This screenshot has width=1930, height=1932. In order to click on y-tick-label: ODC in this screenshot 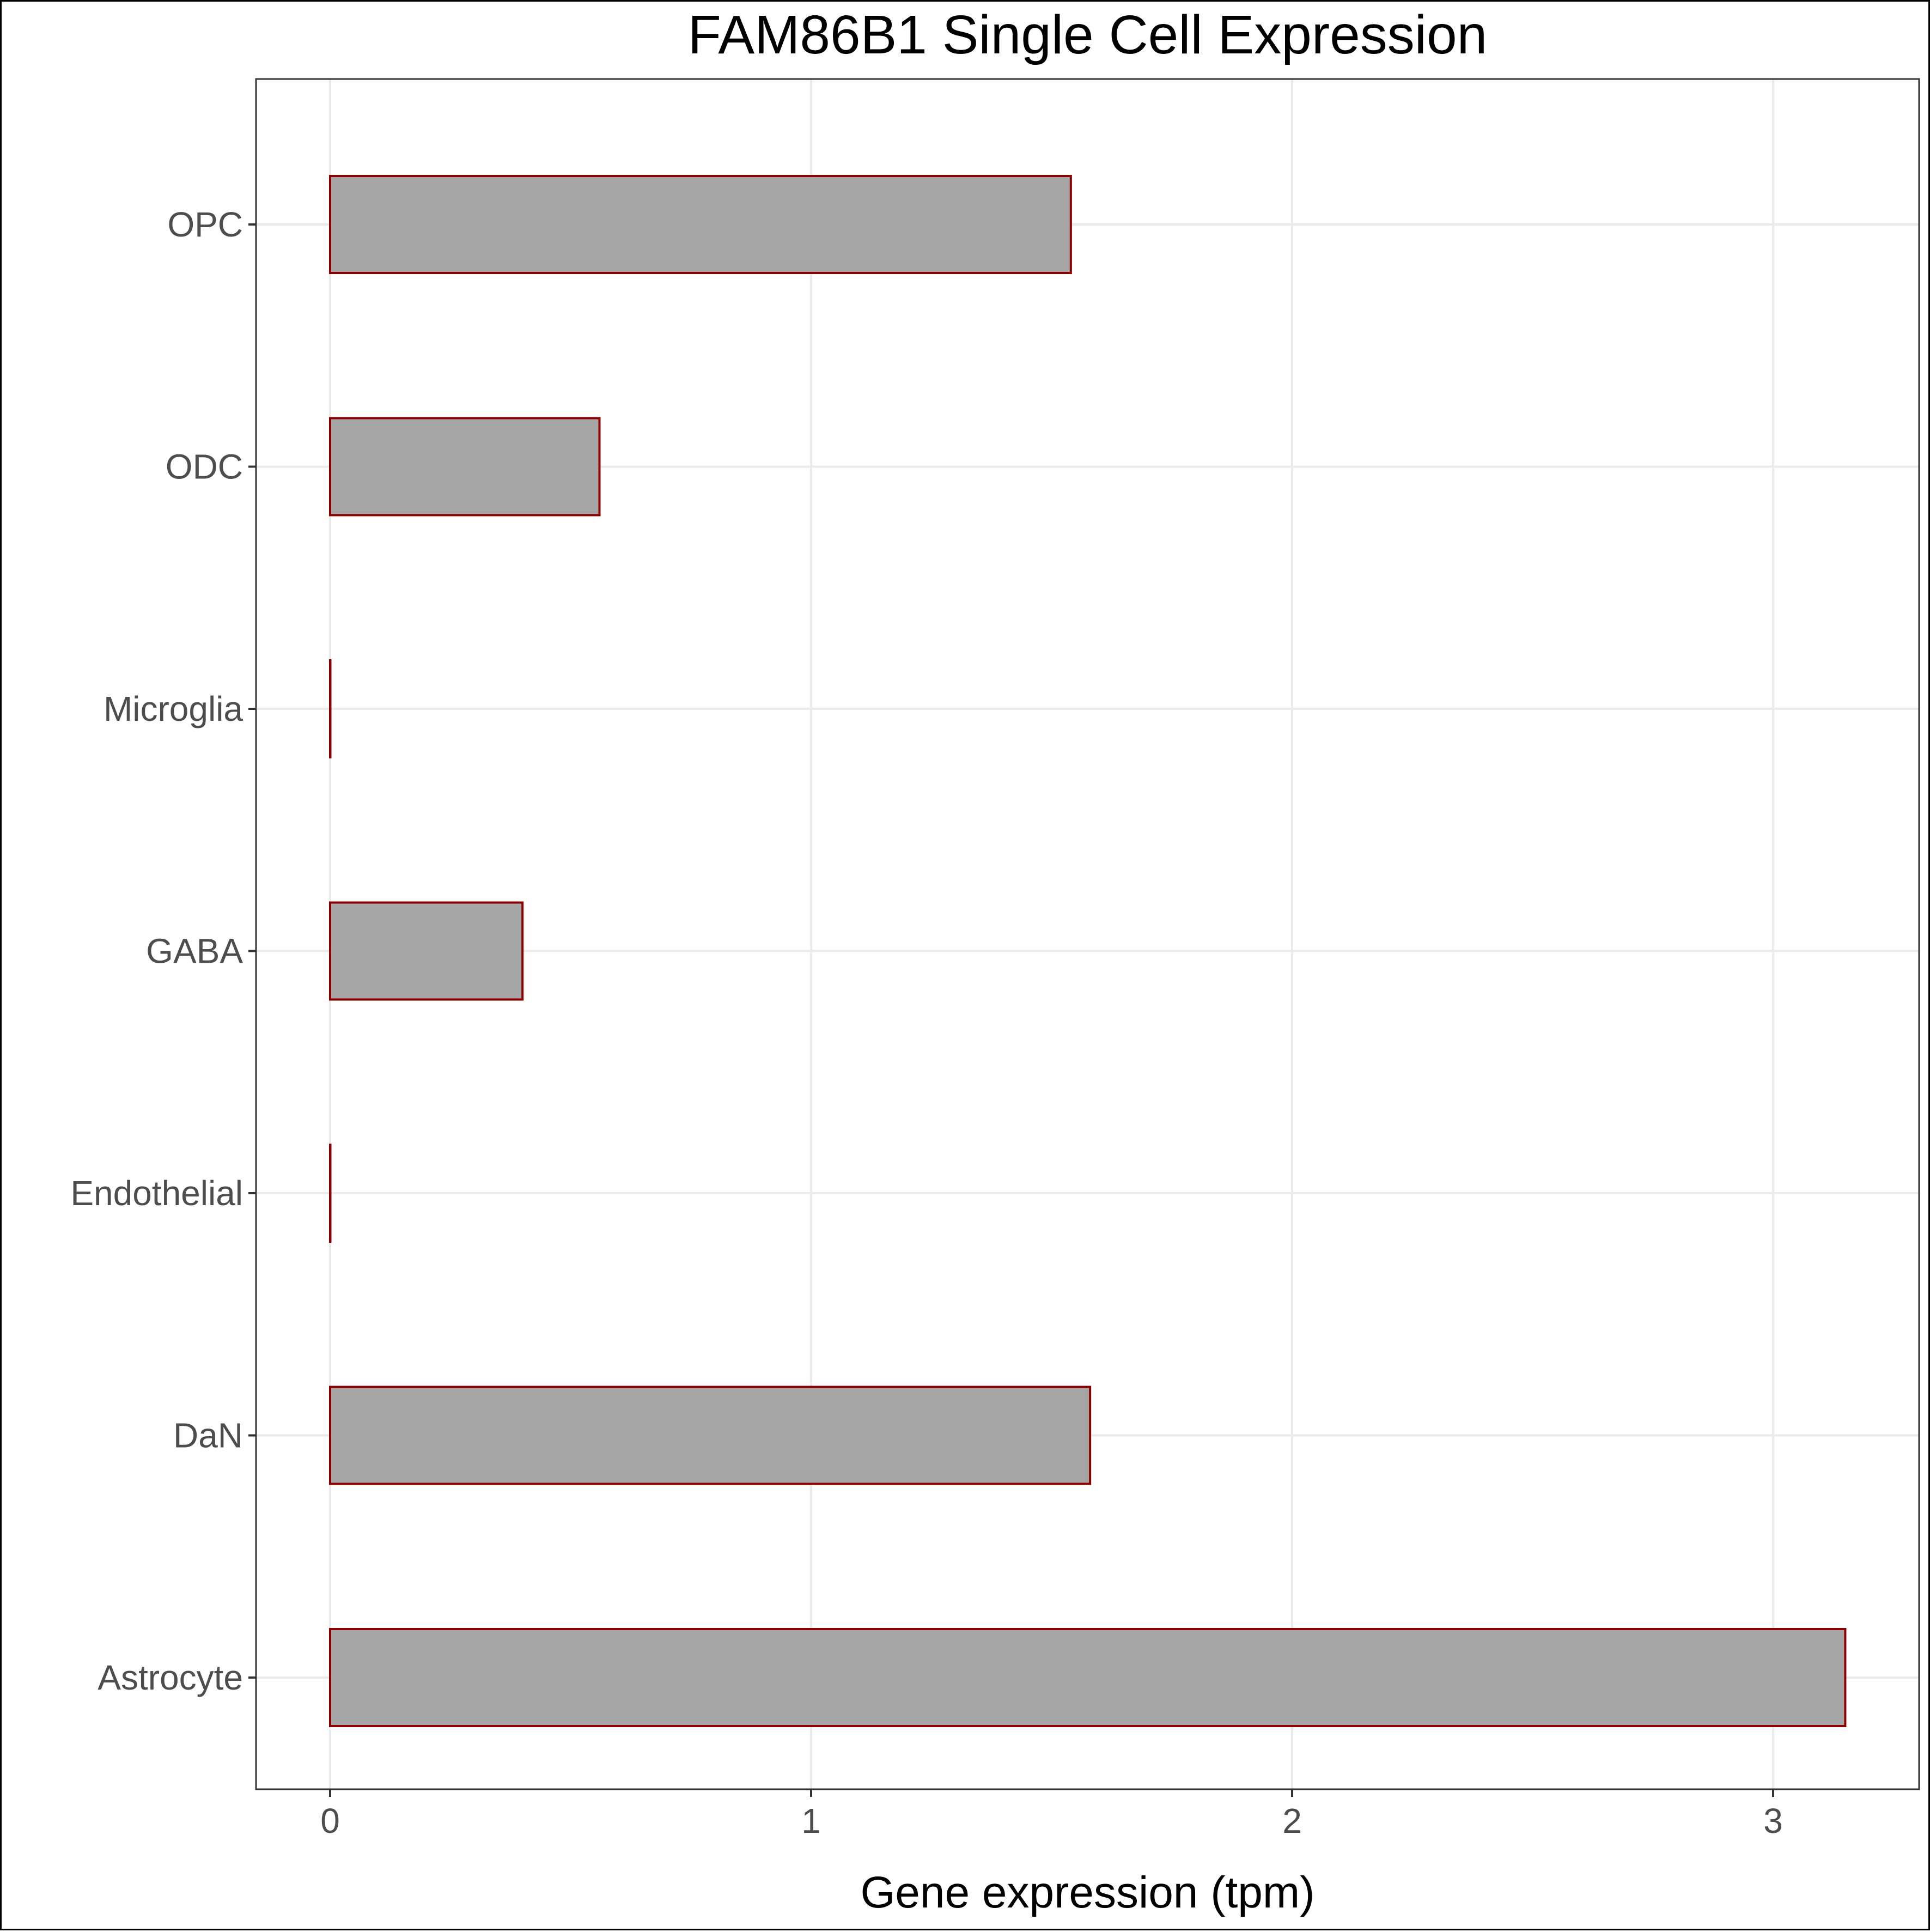, I will do `click(205, 467)`.